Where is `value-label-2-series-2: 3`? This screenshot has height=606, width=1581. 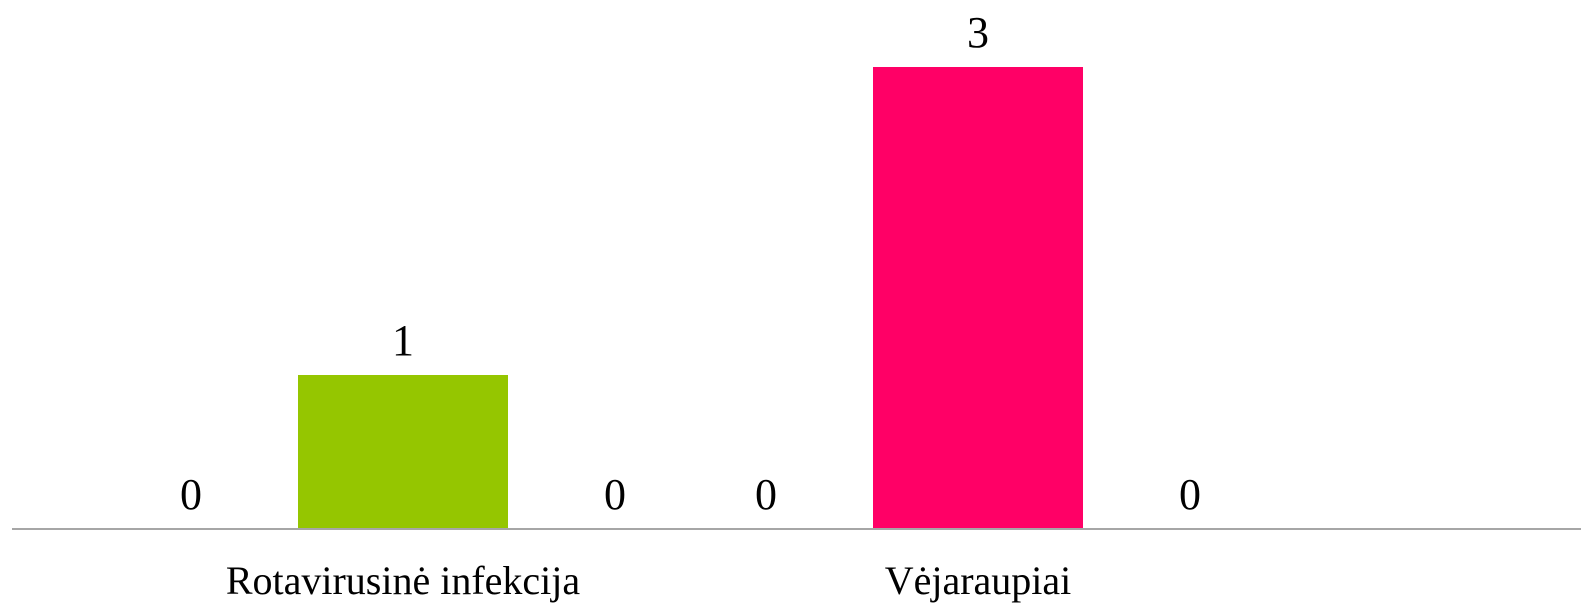 value-label-2-series-2: 3 is located at coordinates (978, 32).